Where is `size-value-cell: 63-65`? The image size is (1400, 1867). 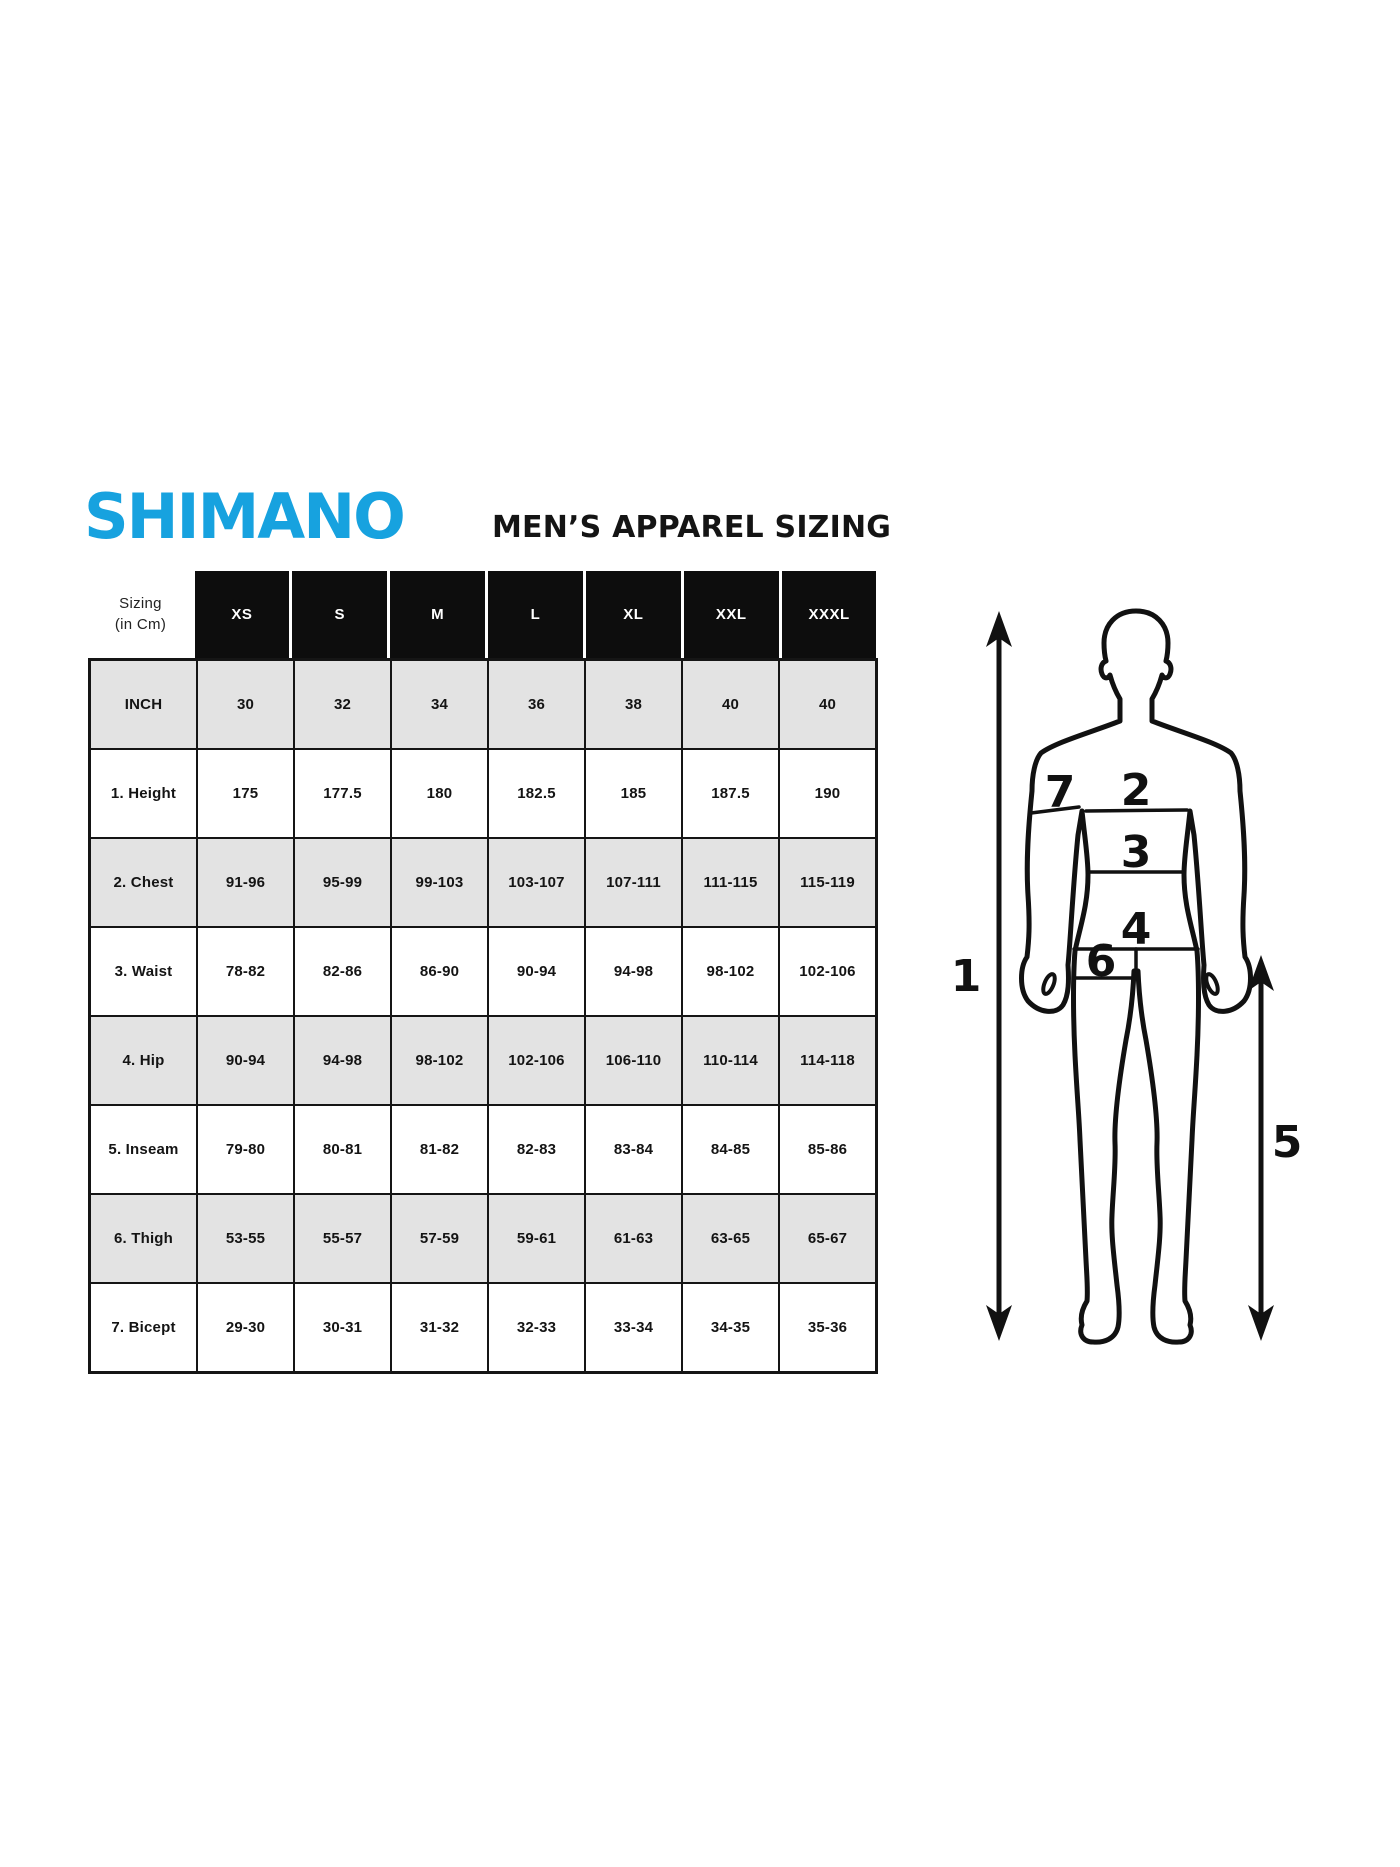 size-value-cell: 63-65 is located at coordinates (729, 1238).